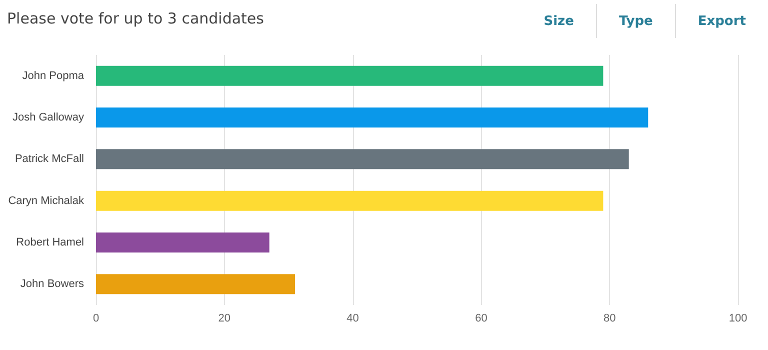  Describe the element at coordinates (52, 284) in the screenshot. I see `y-tick-label: John Bowers` at that location.